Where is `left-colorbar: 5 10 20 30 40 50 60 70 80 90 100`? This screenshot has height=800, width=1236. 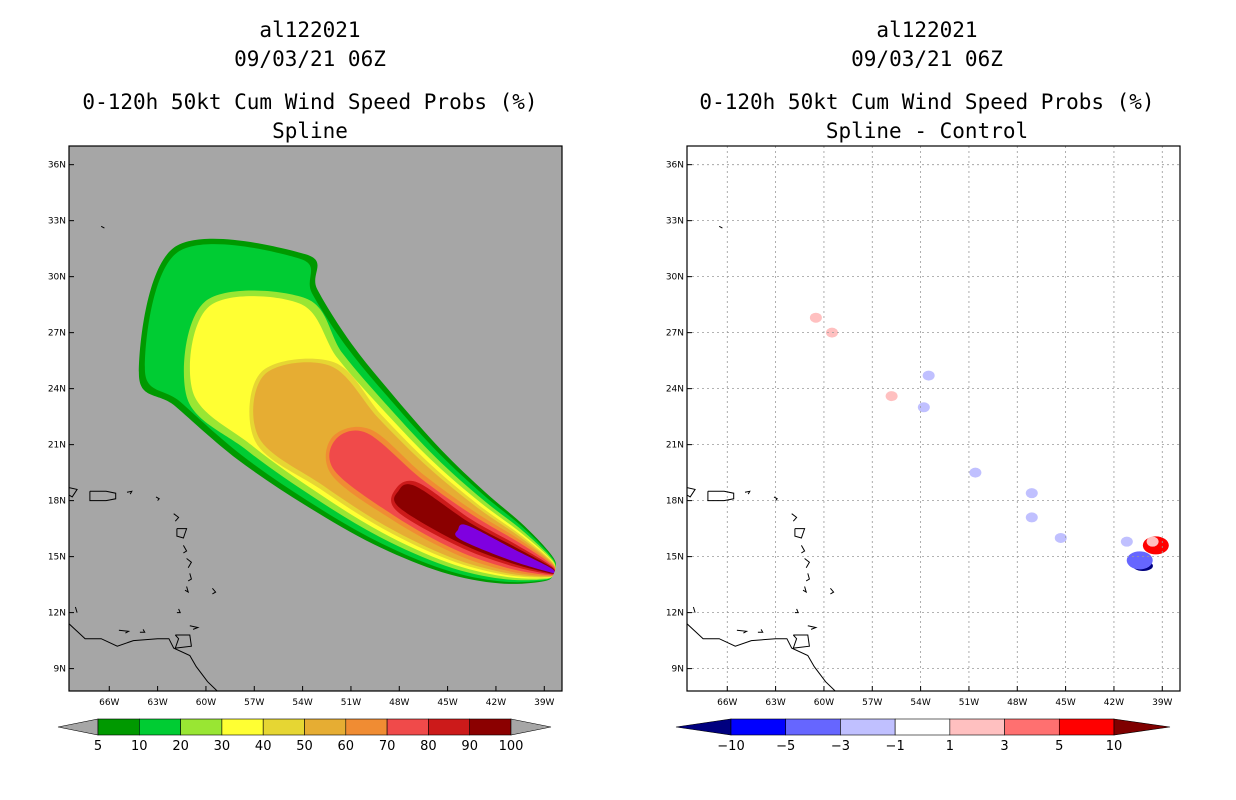 left-colorbar: 5 10 20 30 40 50 60 70 80 90 100 is located at coordinates (304, 736).